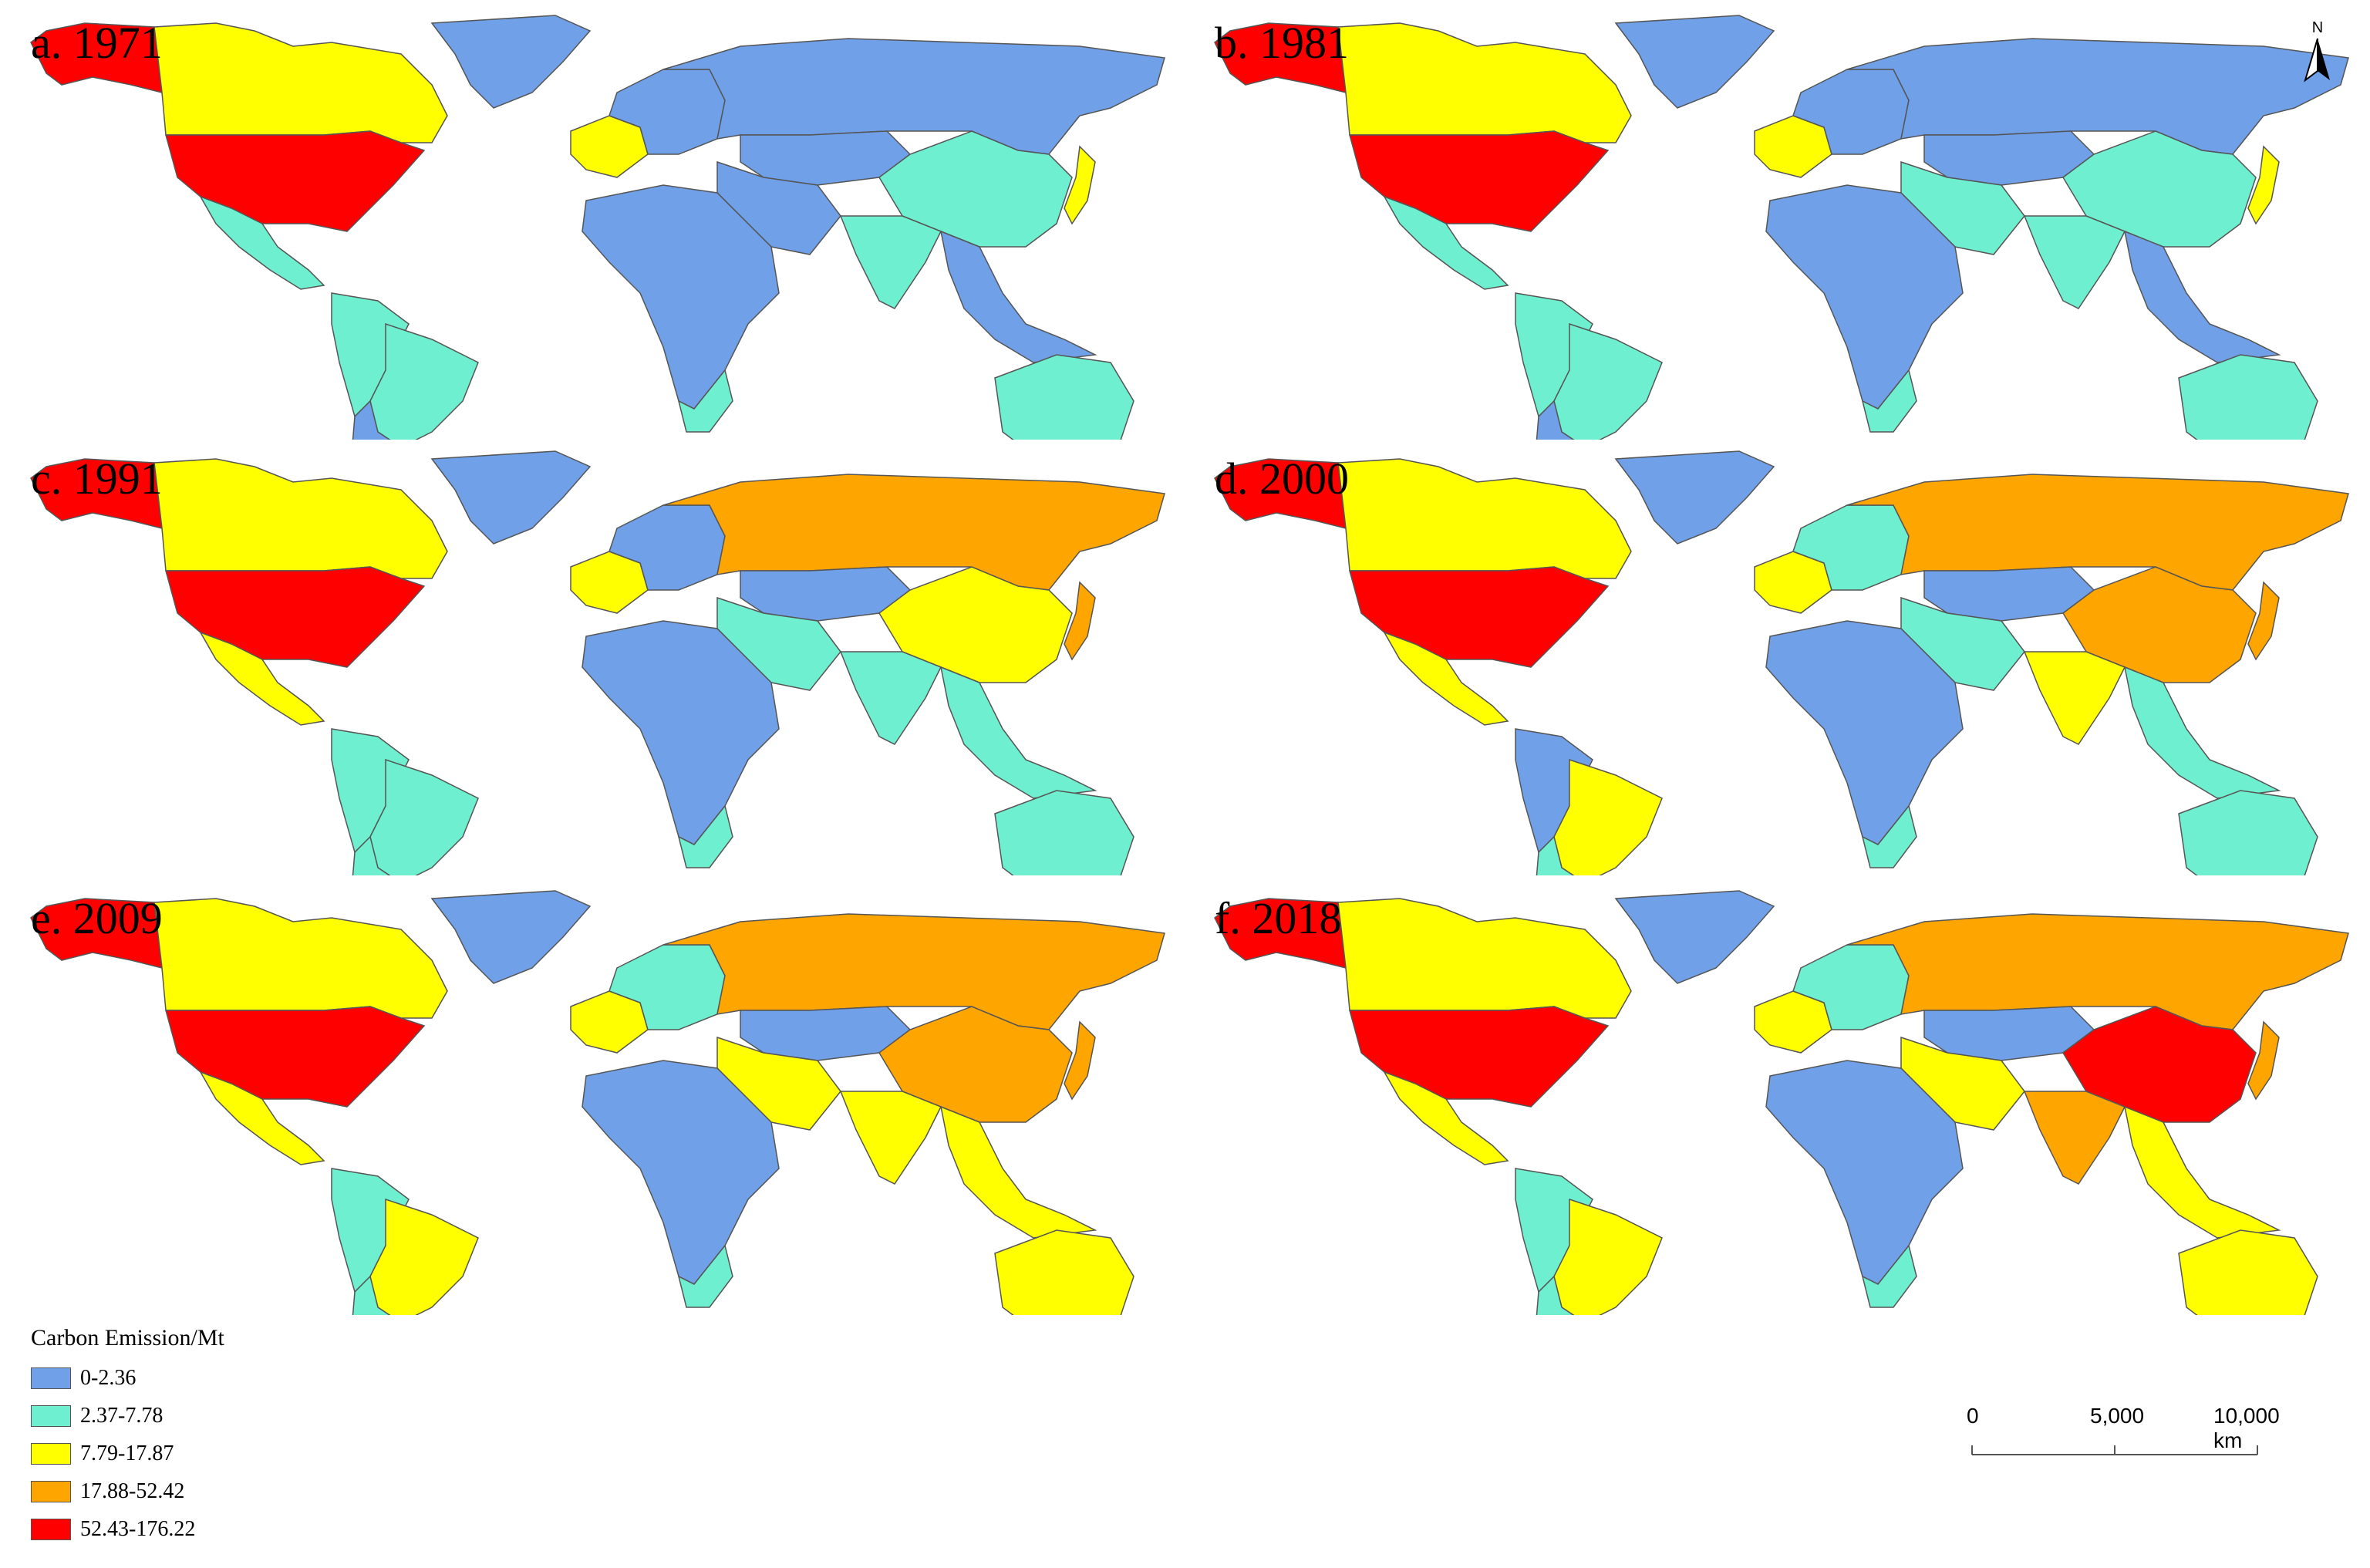  What do you see at coordinates (122, 1415) in the screenshot?
I see `legend-label: 2.37-7.78` at bounding box center [122, 1415].